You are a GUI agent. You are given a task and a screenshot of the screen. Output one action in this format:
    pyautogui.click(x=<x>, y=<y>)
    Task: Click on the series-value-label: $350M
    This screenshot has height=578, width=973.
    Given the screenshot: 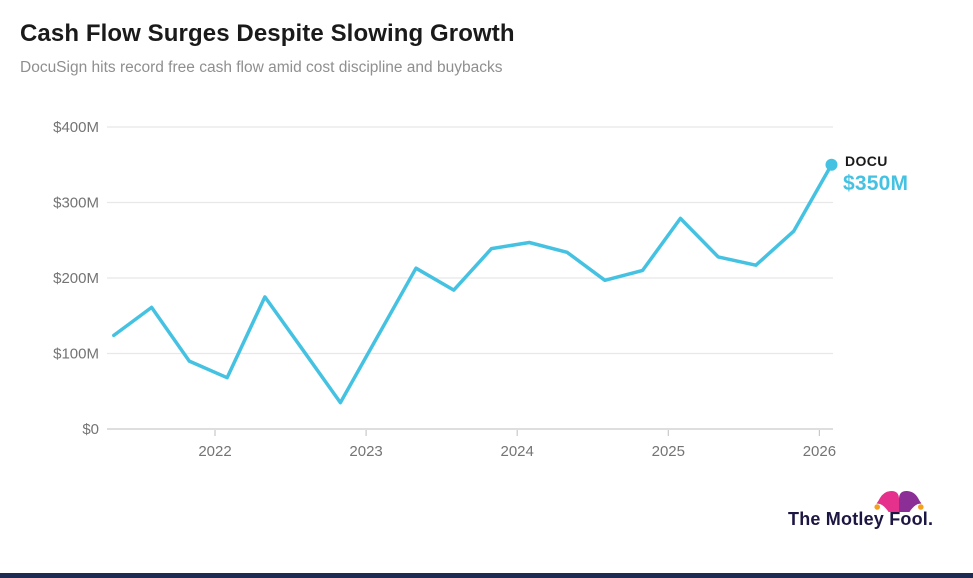 What is the action you would take?
    pyautogui.click(x=876, y=183)
    